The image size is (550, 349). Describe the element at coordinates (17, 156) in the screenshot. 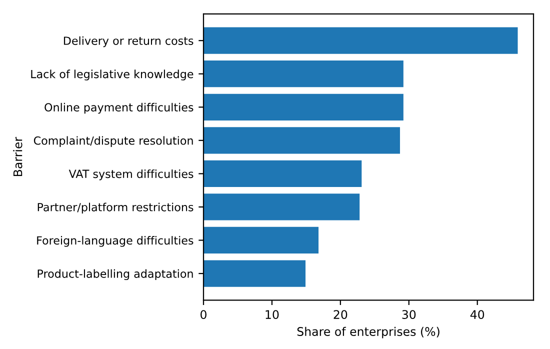

I see `y-axis-title: Barrier` at that location.